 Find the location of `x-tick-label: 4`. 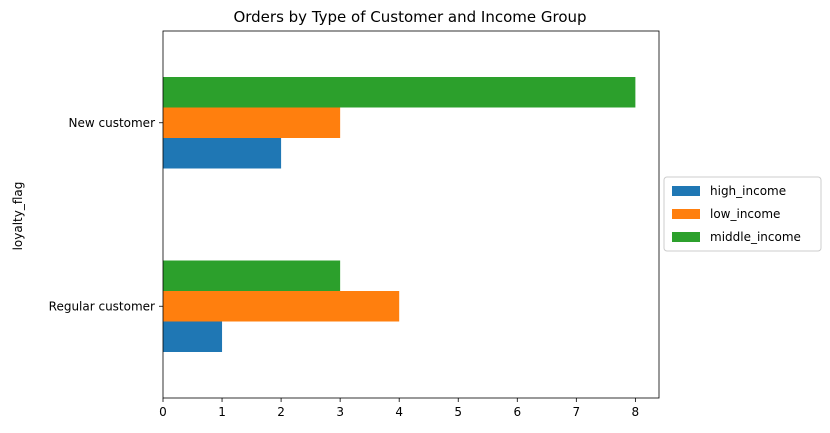

x-tick-label: 4 is located at coordinates (399, 412).